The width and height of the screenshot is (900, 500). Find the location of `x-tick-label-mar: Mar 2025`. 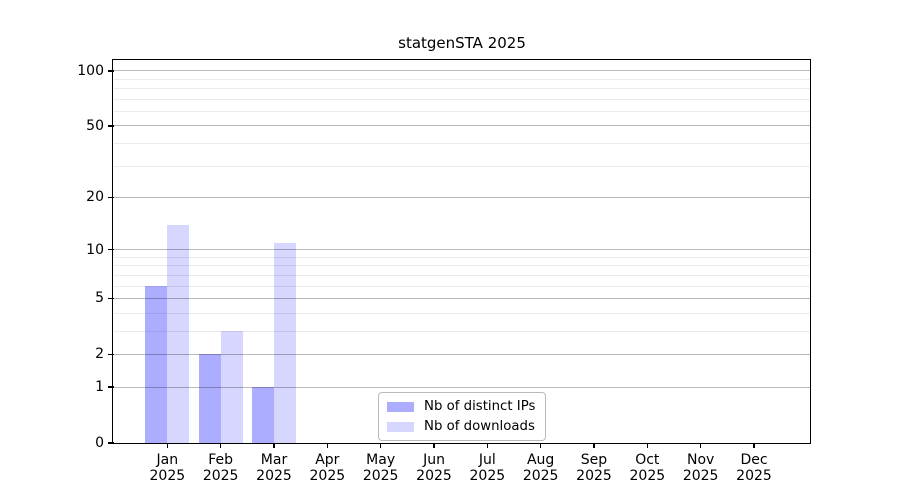

x-tick-label-mar: Mar 2025 is located at coordinates (274, 468).